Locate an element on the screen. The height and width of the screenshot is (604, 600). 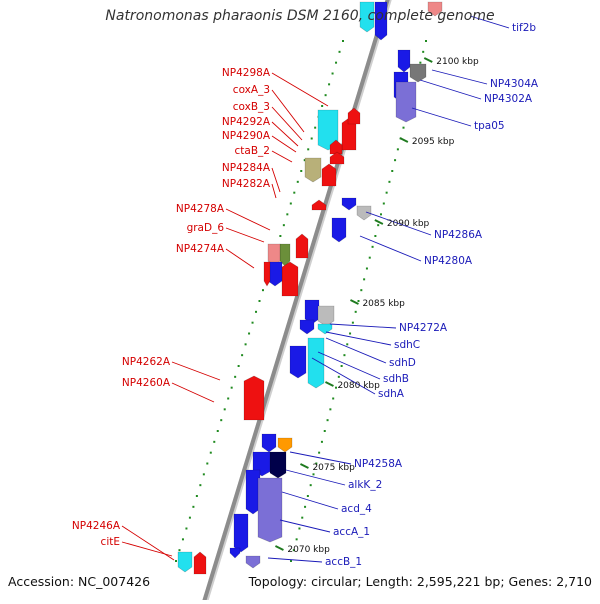
forward-gene-label: accA_1 is located at coordinates (351, 532).